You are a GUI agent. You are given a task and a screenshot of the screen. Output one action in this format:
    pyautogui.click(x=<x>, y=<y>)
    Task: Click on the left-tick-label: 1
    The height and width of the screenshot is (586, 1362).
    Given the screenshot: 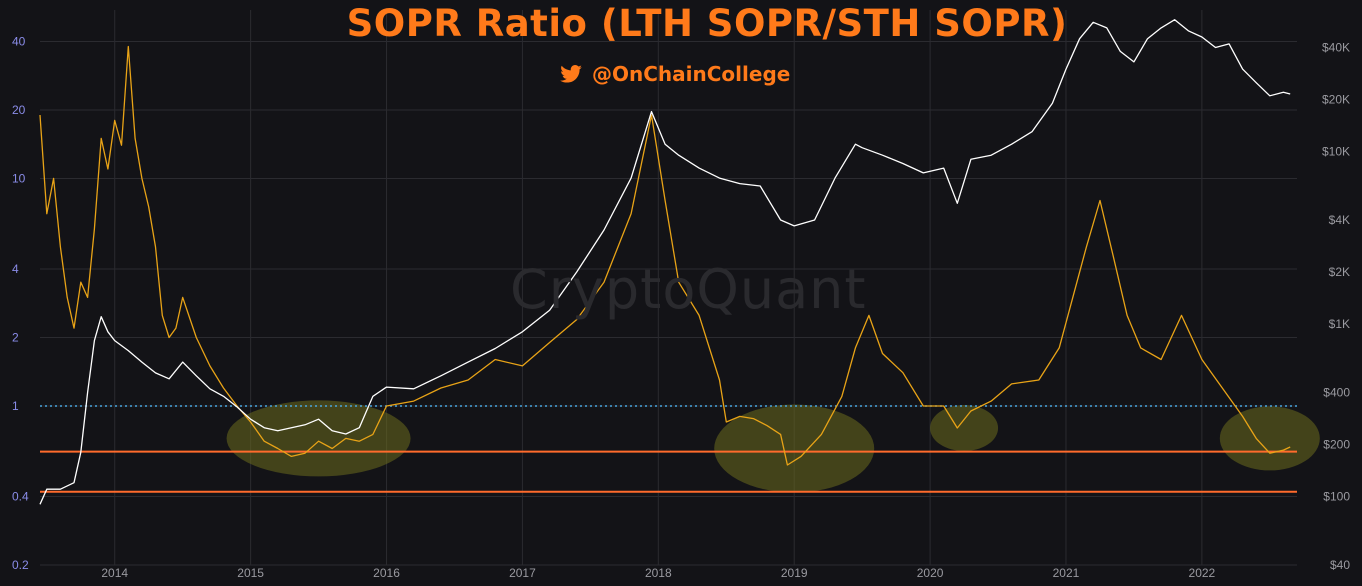 What is the action you would take?
    pyautogui.click(x=15, y=406)
    